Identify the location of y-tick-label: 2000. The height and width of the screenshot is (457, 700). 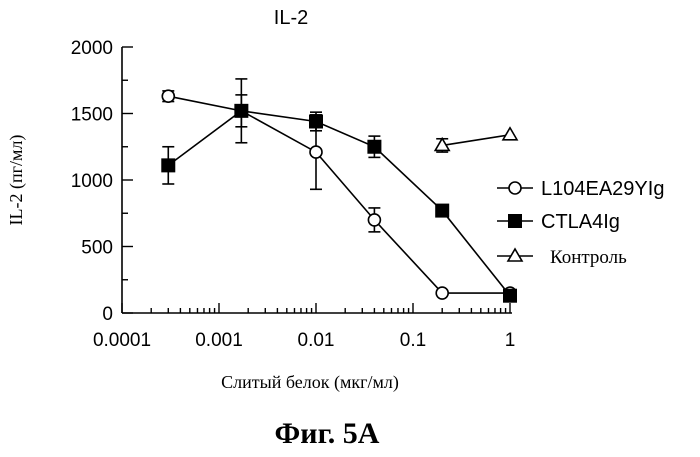
(92, 48).